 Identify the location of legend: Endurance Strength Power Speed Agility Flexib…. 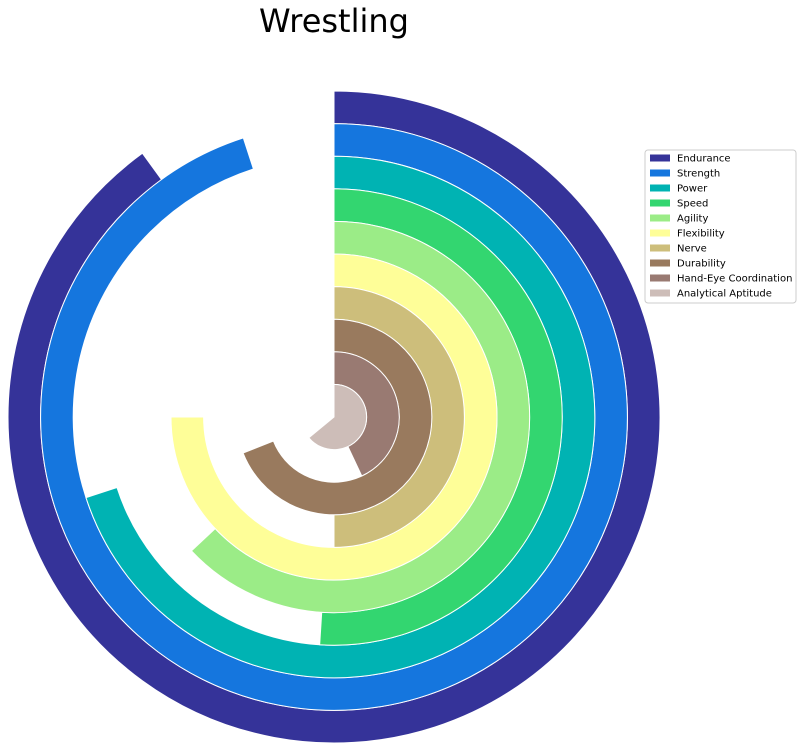
(720, 226).